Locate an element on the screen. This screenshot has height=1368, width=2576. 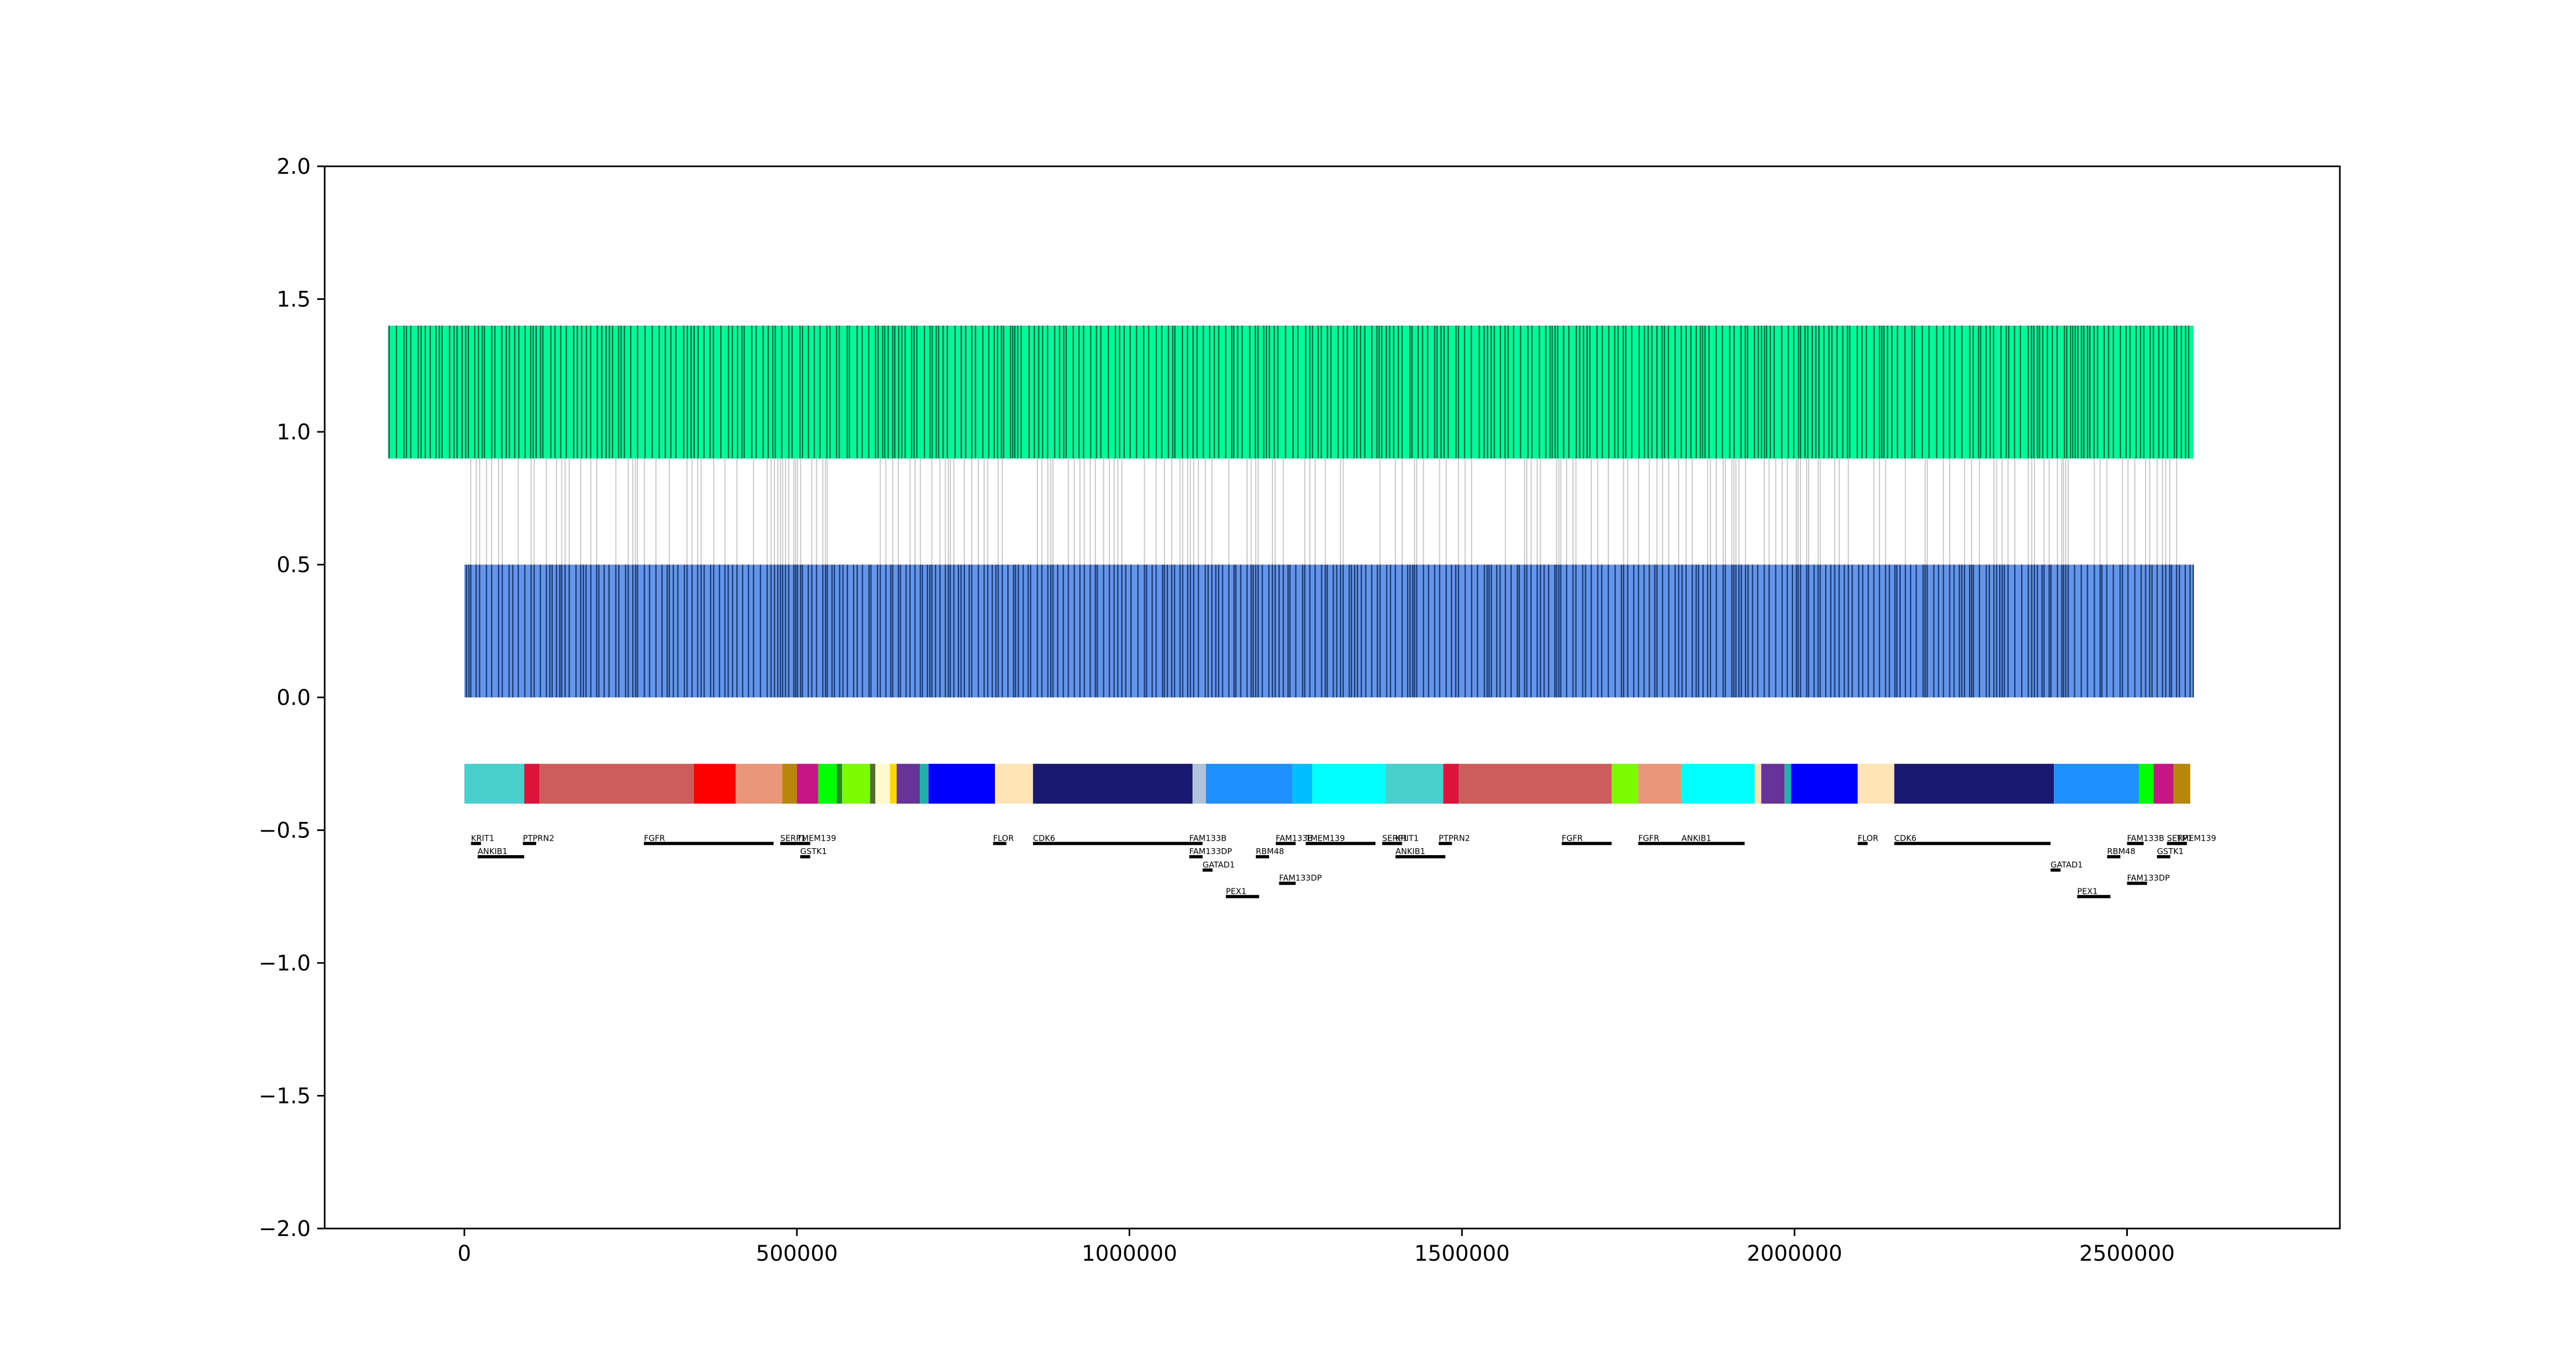
segment-track is located at coordinates (1327, 783).